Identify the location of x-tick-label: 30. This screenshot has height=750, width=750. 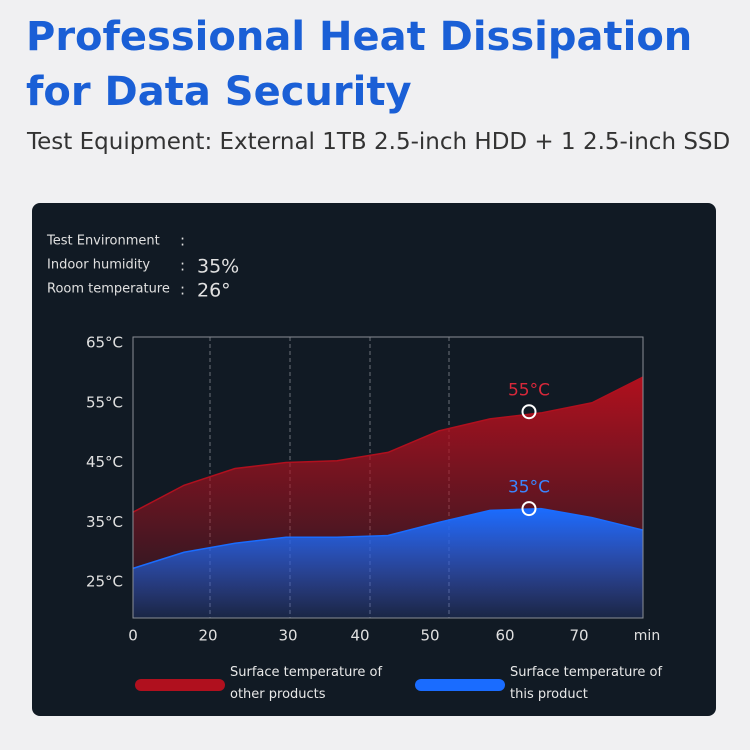
(287, 636).